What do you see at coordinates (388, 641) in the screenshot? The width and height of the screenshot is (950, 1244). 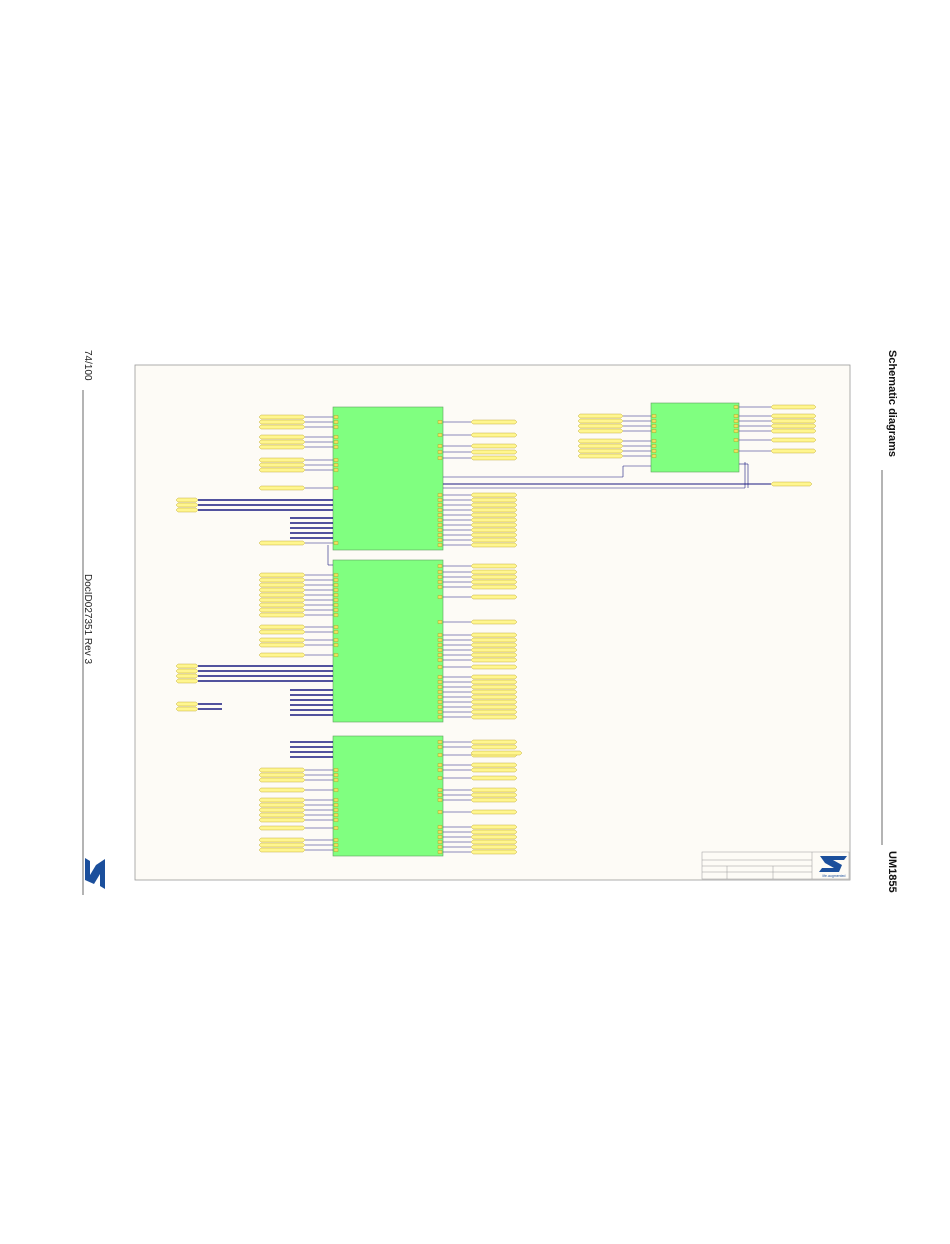 I see `functional-block` at bounding box center [388, 641].